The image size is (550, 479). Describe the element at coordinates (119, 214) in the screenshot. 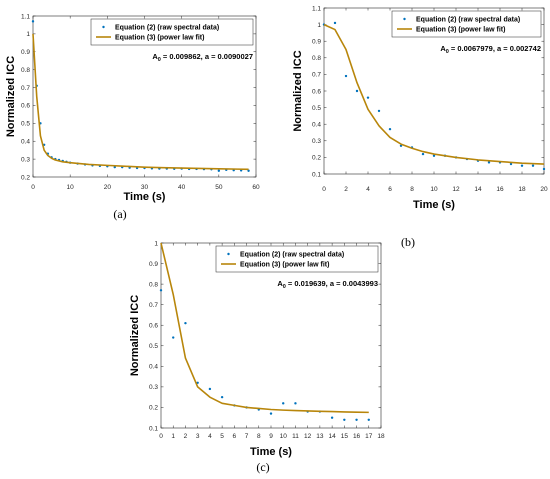

I see `panel-caption: (a)` at that location.